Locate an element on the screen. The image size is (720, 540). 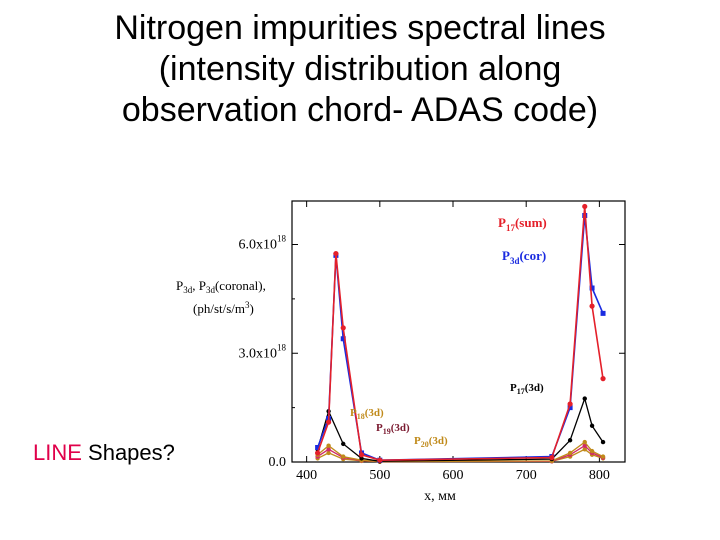
y-tick-label: 3.0x10¹⁸ is located at coordinates (263, 351).